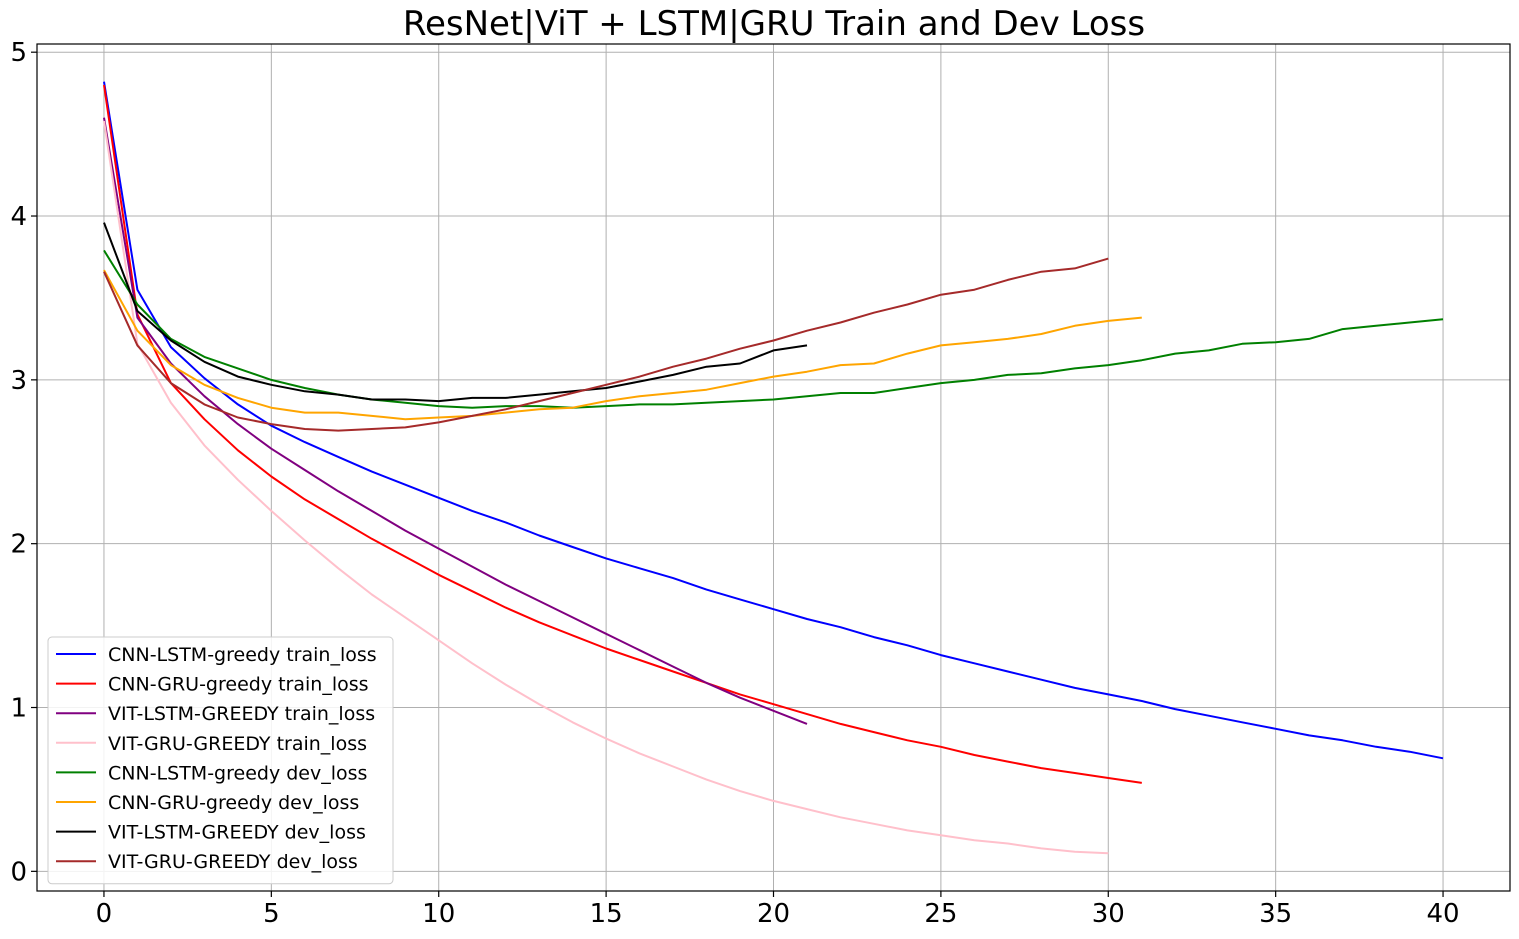 The width and height of the screenshot is (1519, 939). What do you see at coordinates (241, 714) in the screenshot?
I see `legend-label: VIT-LSTM-GREEDY train_loss` at bounding box center [241, 714].